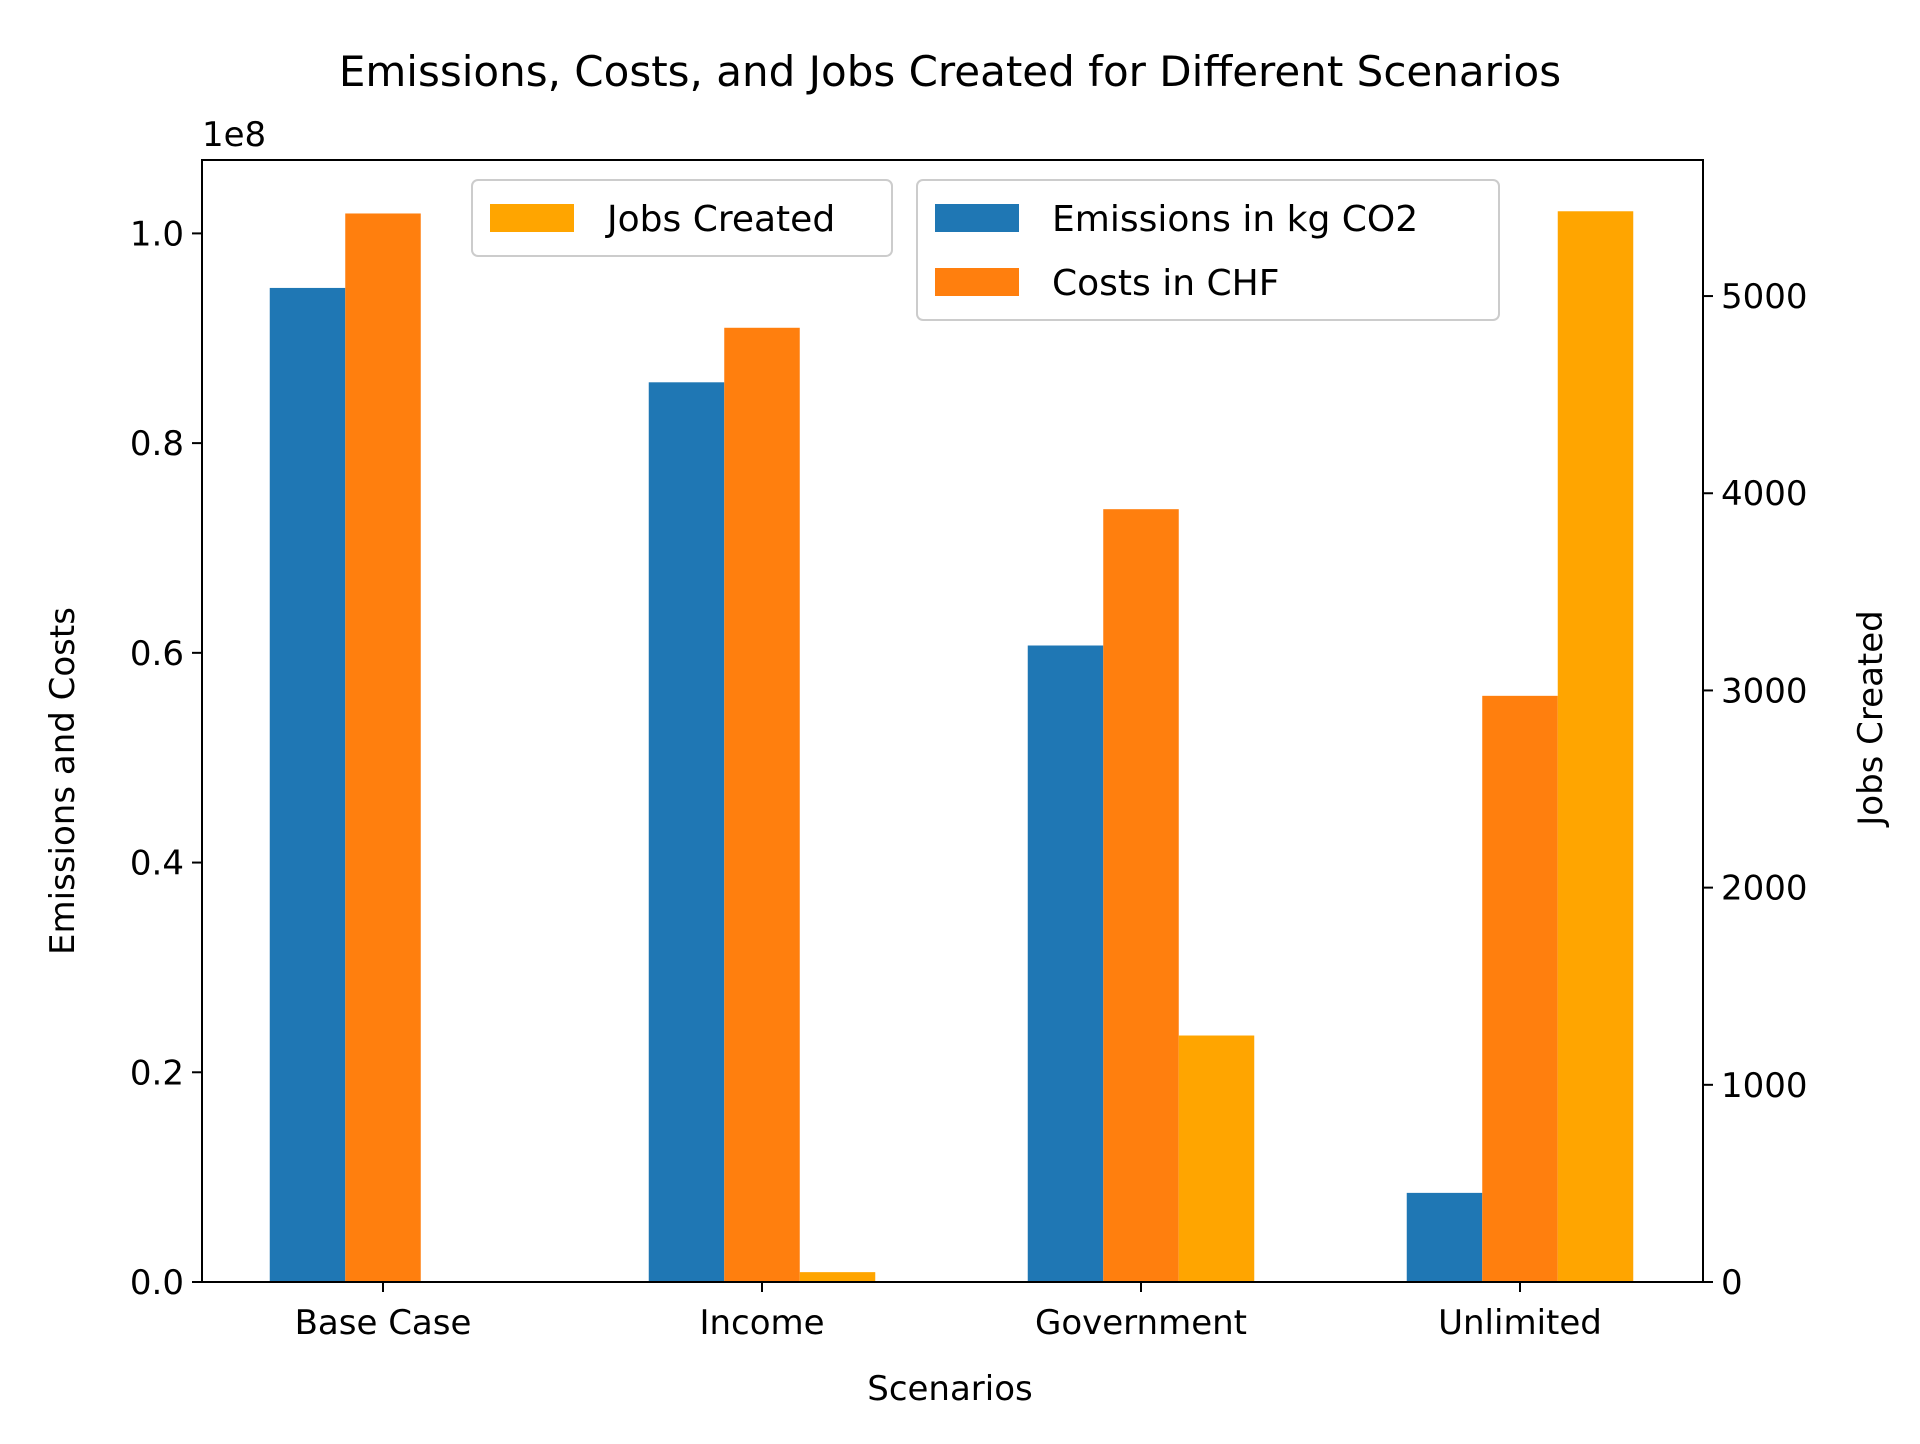  I want to click on y2-axis-label: Jobs Created, so click(1871, 719).